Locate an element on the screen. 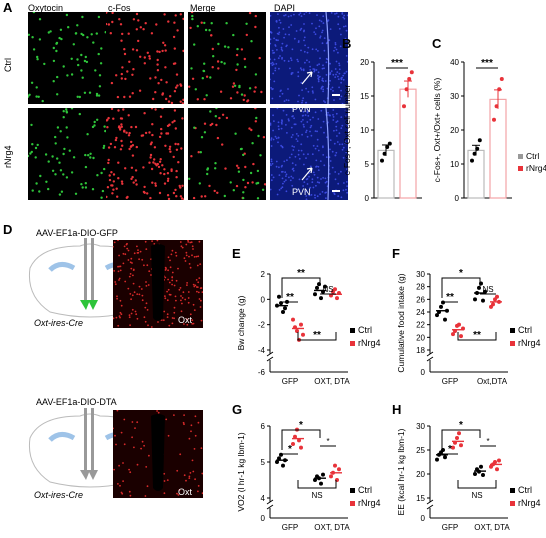 The width and height of the screenshot is (546, 538). y-tick-label: 30 is located at coordinates (420, 426).